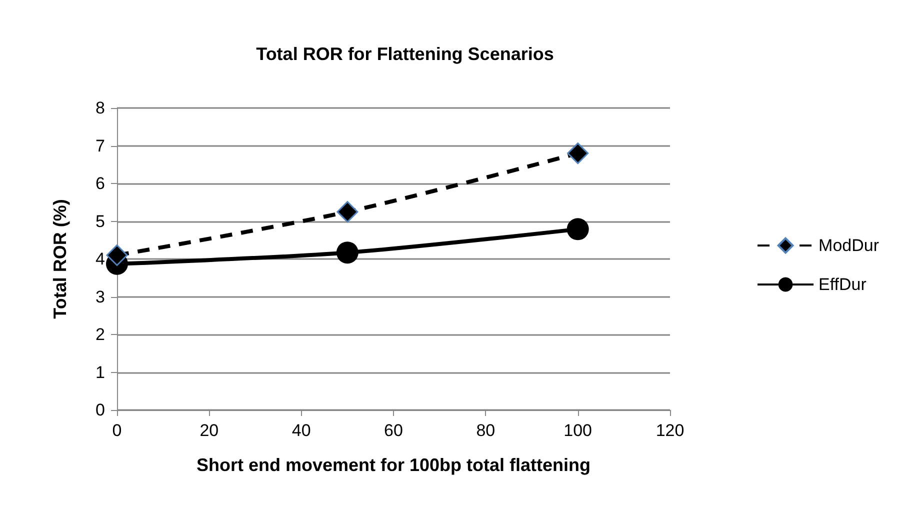 The width and height of the screenshot is (924, 530). I want to click on legend-label: ModDur, so click(849, 245).